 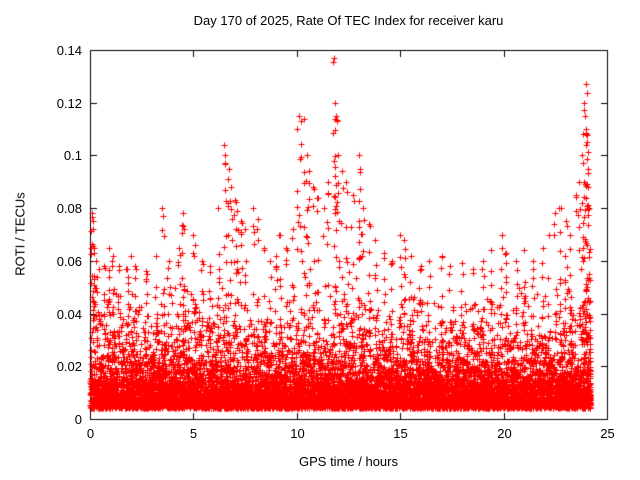 What do you see at coordinates (607, 433) in the screenshot?
I see `x-tick-label: 25` at bounding box center [607, 433].